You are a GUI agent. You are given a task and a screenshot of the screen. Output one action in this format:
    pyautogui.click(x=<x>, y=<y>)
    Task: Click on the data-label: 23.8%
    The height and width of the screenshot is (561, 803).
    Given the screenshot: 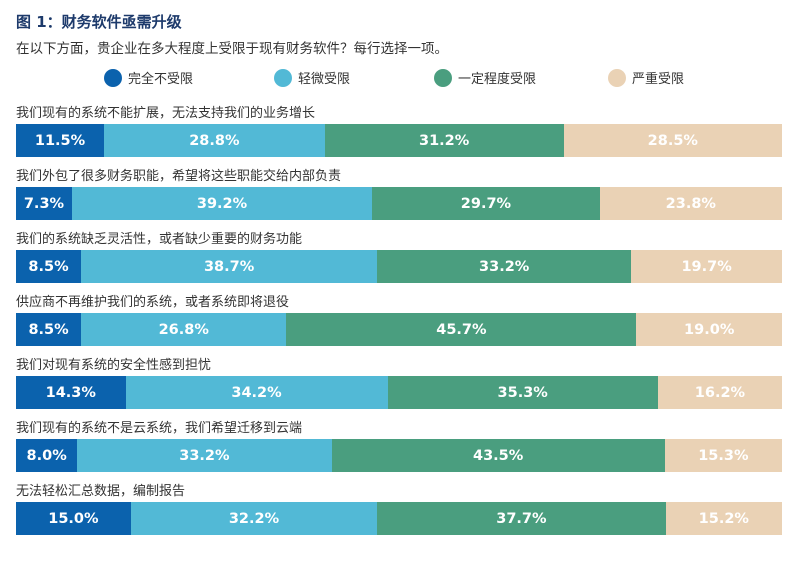 What is the action you would take?
    pyautogui.click(x=690, y=203)
    